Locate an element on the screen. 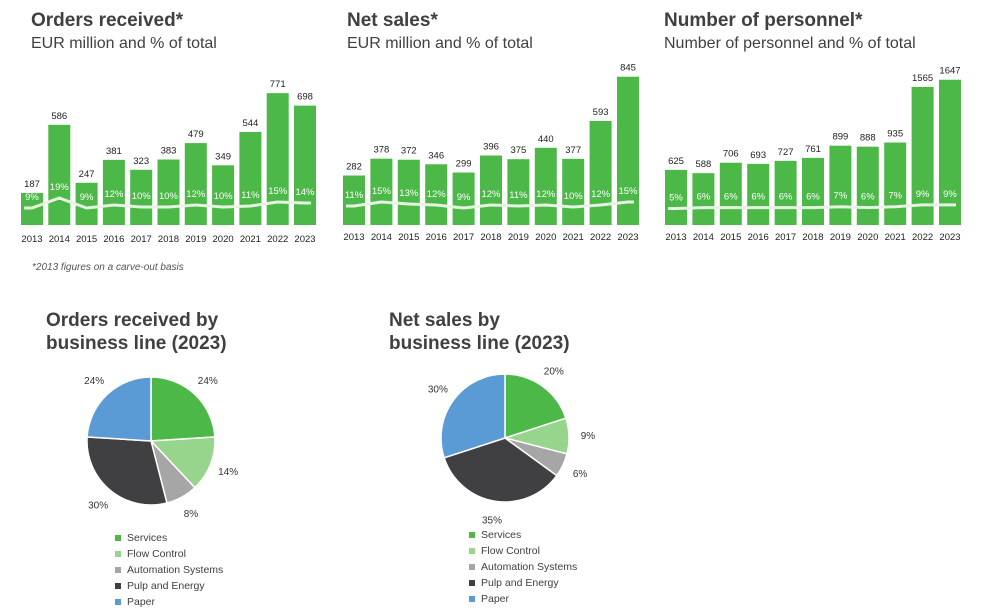 This screenshot has height=616, width=1000. net-sales-chart-subtitle: EUR million and % of total is located at coordinates (440, 43).